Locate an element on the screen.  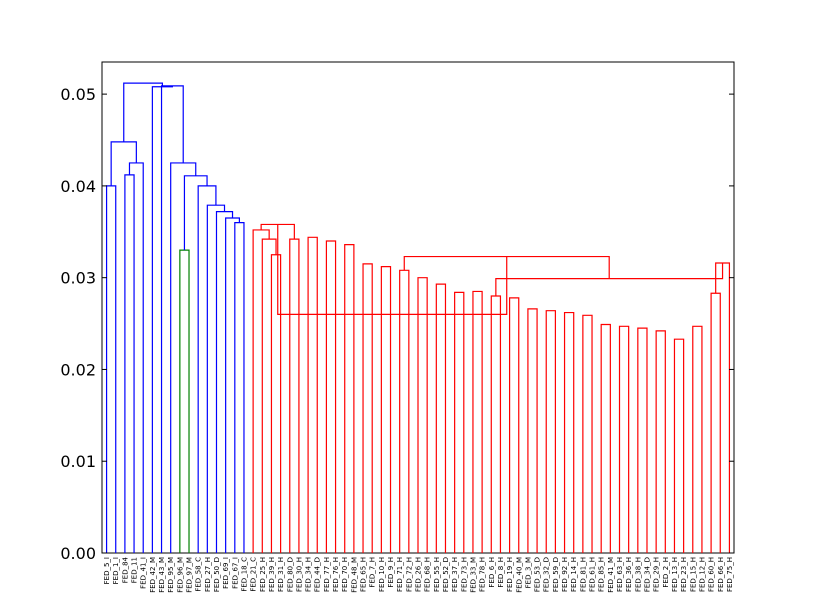
leaf-label: FED_65_H is located at coordinates (364, 574).